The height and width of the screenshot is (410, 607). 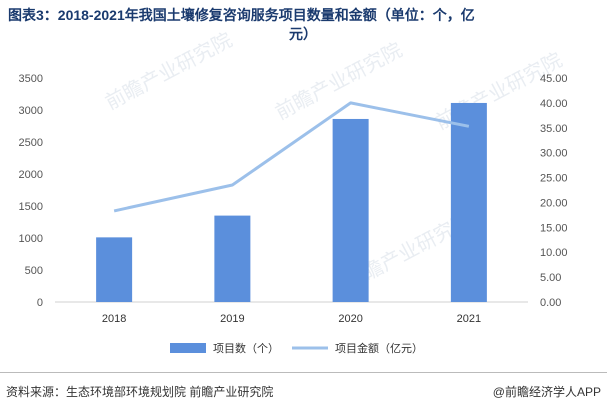 I want to click on left-axis: 0 500 1000 1500 2000 2500 3000 3500, so click(x=31, y=191).